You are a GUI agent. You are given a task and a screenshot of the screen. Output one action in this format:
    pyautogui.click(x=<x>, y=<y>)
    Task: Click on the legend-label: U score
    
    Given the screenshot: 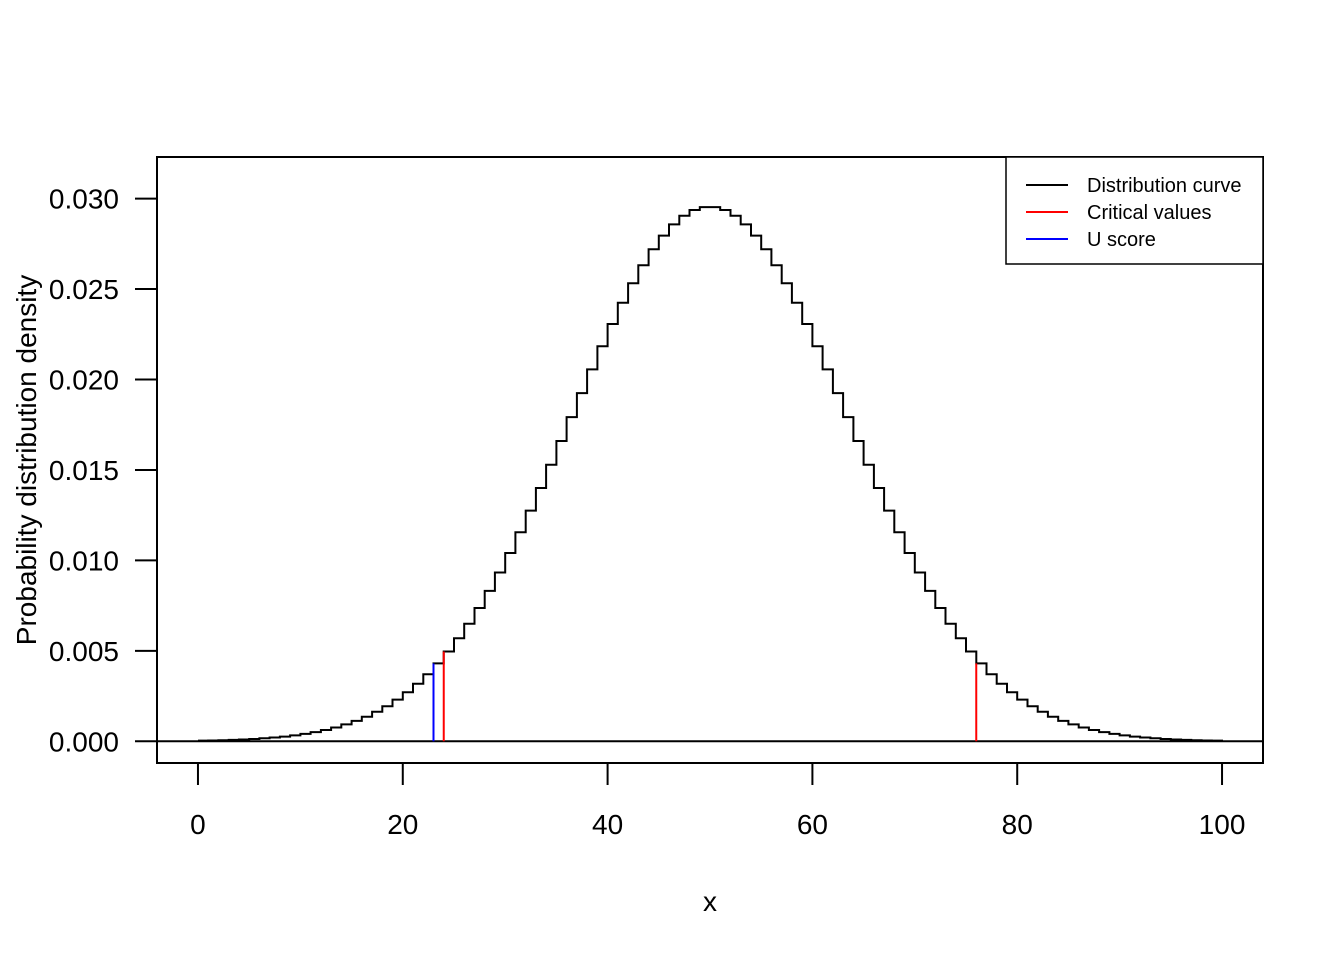 What is the action you would take?
    pyautogui.click(x=1121, y=240)
    